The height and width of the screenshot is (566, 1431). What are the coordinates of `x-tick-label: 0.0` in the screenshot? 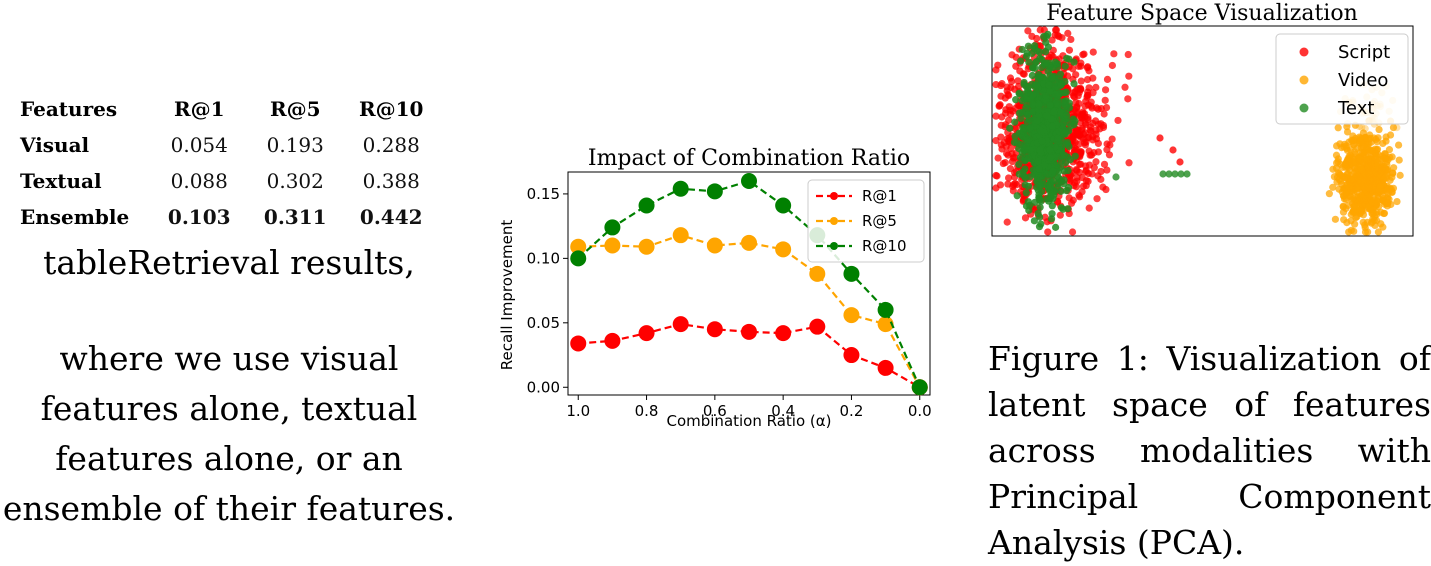 It's located at (920, 411).